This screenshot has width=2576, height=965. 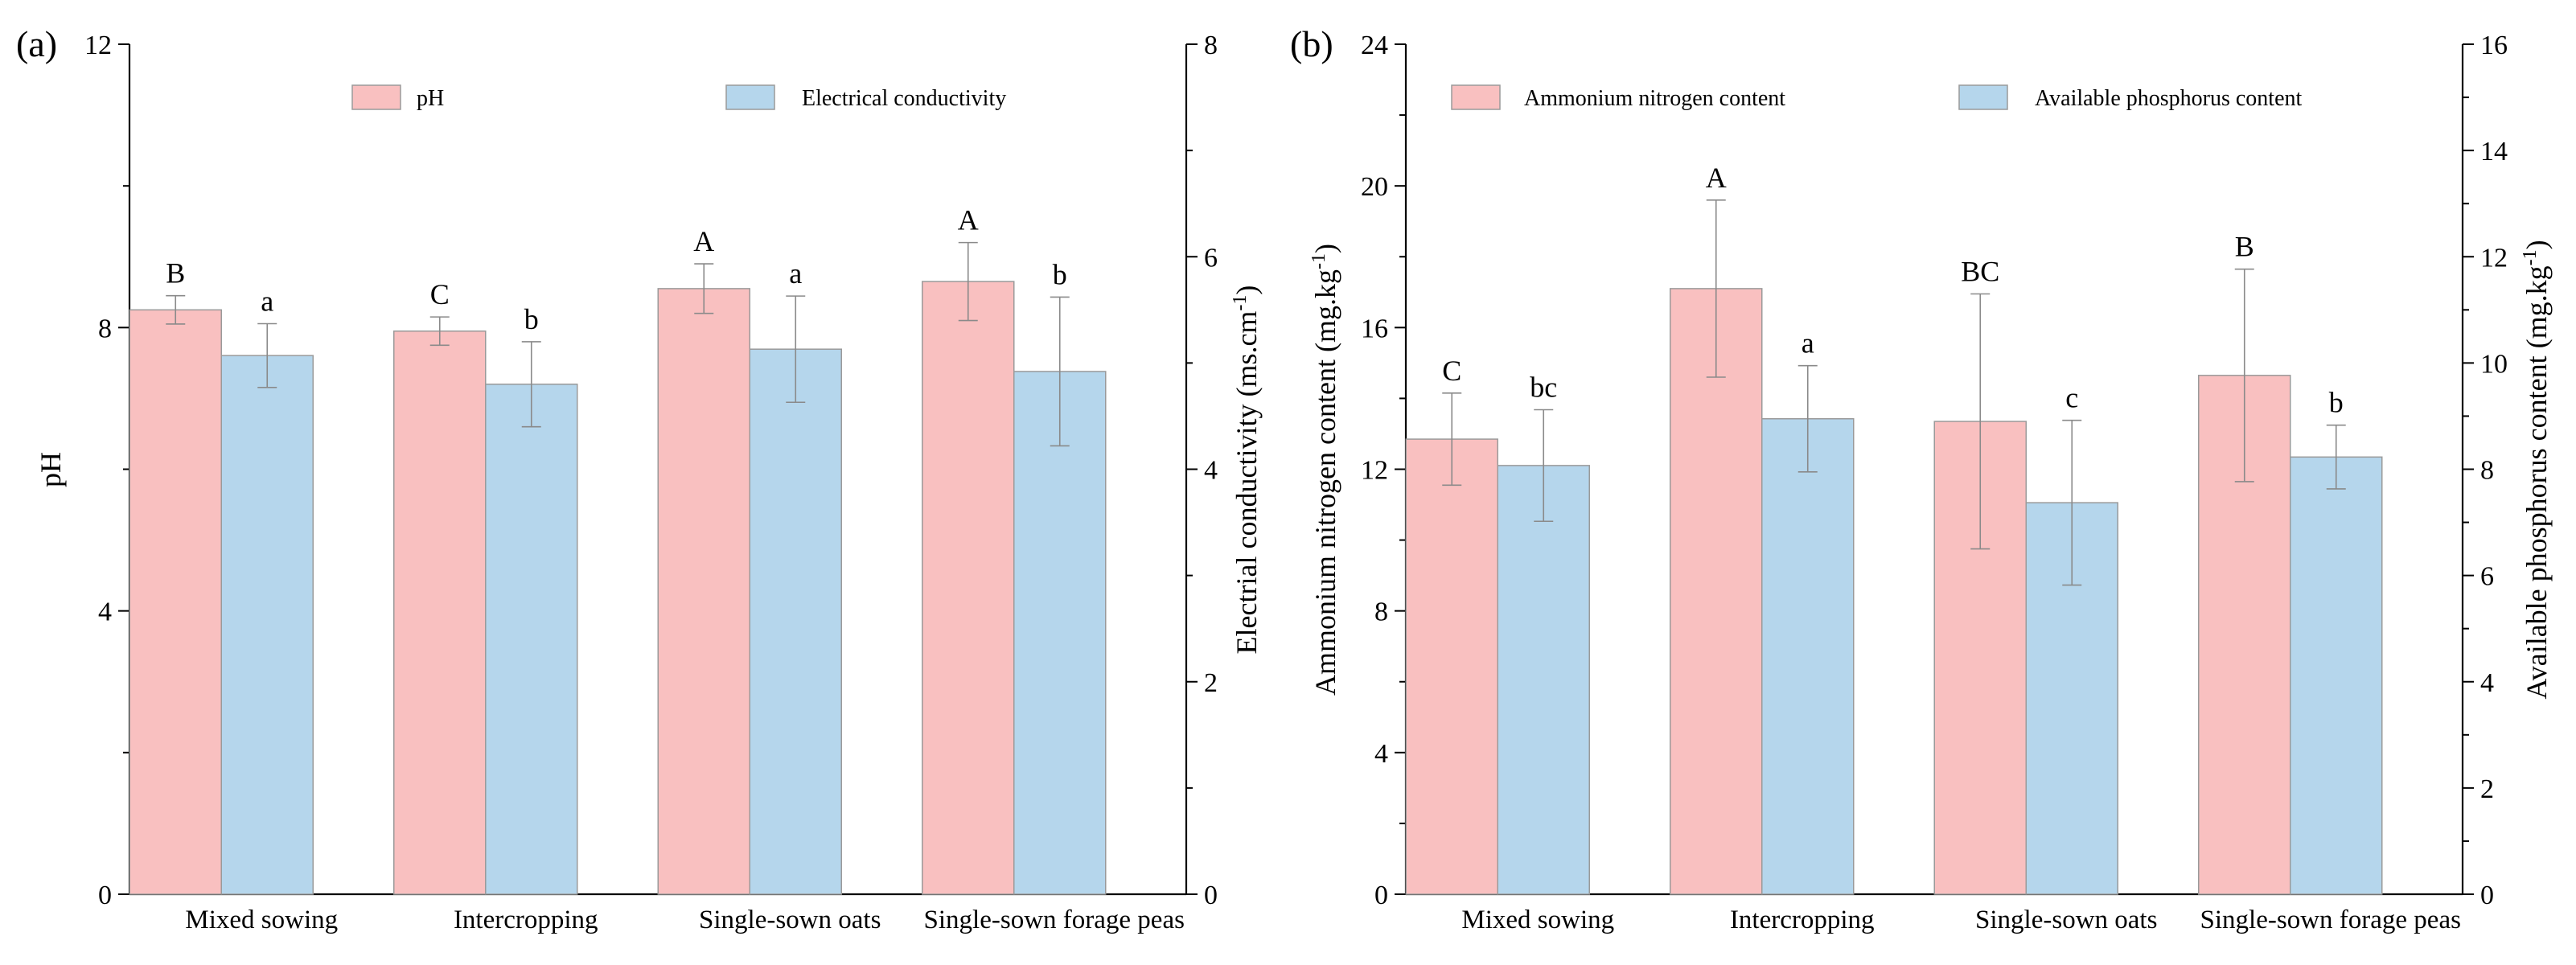 What do you see at coordinates (1211, 258) in the screenshot?
I see `panel-a-right-tick-label: 6` at bounding box center [1211, 258].